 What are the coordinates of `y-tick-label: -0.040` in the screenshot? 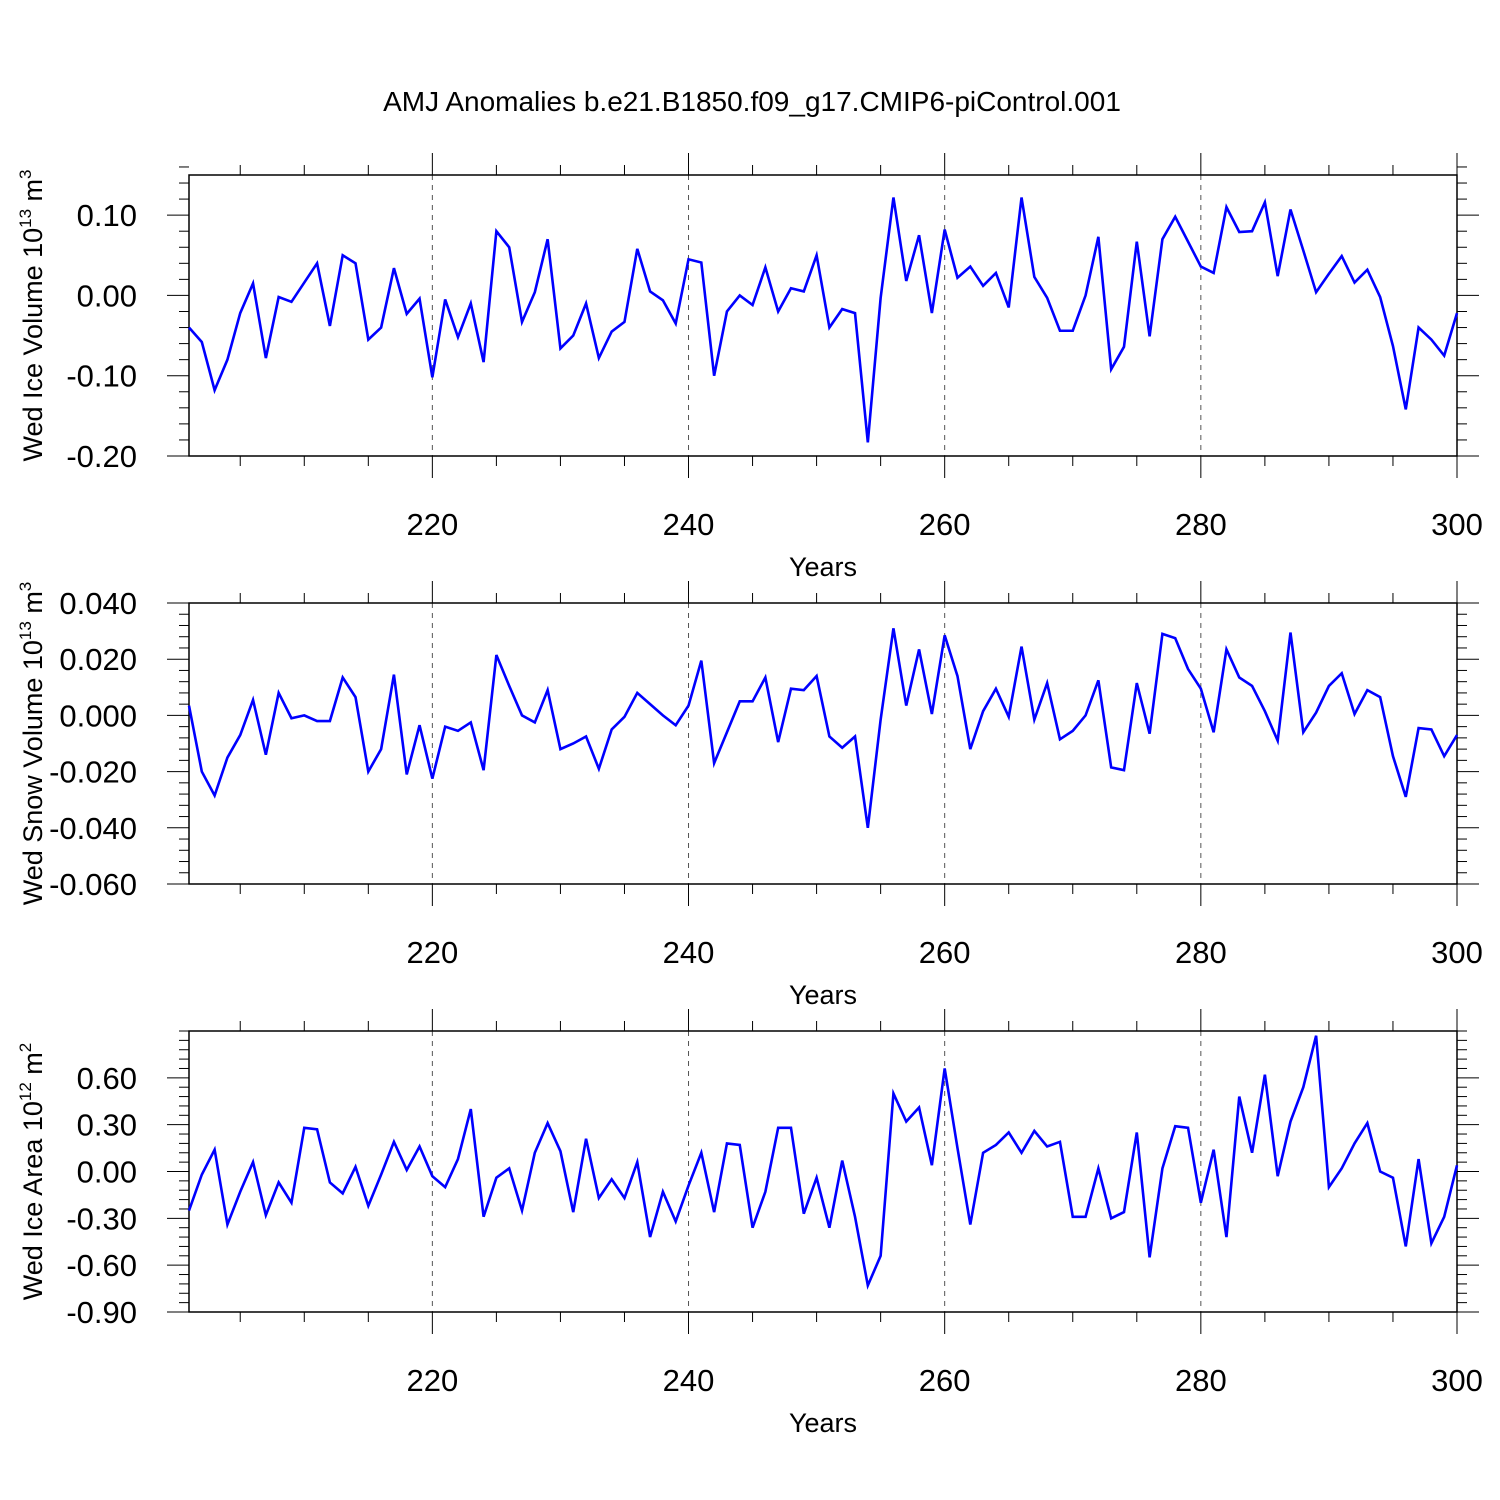 It's located at (93, 828).